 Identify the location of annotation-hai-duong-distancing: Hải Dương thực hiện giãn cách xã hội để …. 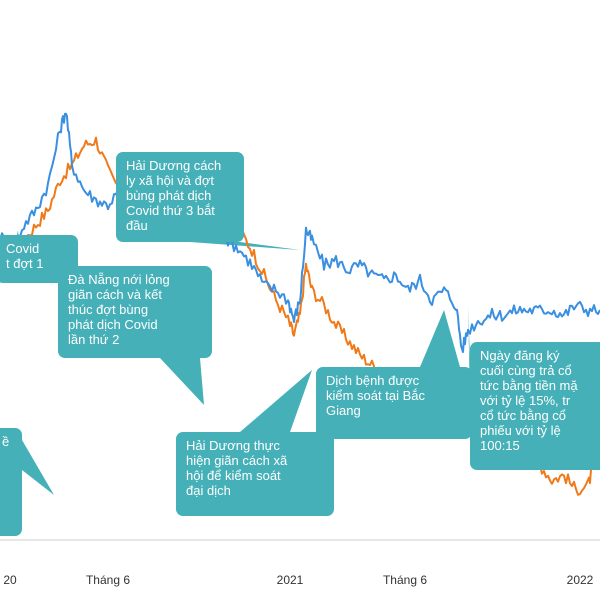
(255, 474).